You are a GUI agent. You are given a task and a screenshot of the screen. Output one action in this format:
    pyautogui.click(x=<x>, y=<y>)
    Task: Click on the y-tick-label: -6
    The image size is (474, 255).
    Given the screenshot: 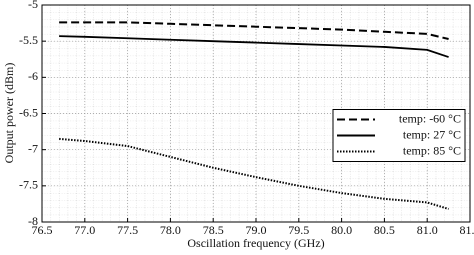 What is the action you would take?
    pyautogui.click(x=33, y=76)
    